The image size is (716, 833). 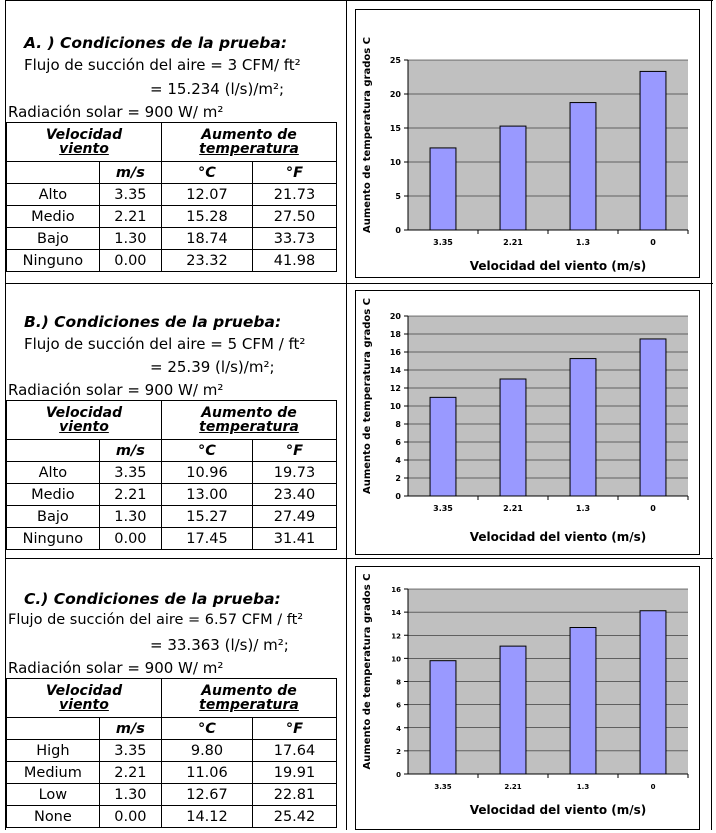 I want to click on y-tick-label: 4, so click(x=398, y=729).